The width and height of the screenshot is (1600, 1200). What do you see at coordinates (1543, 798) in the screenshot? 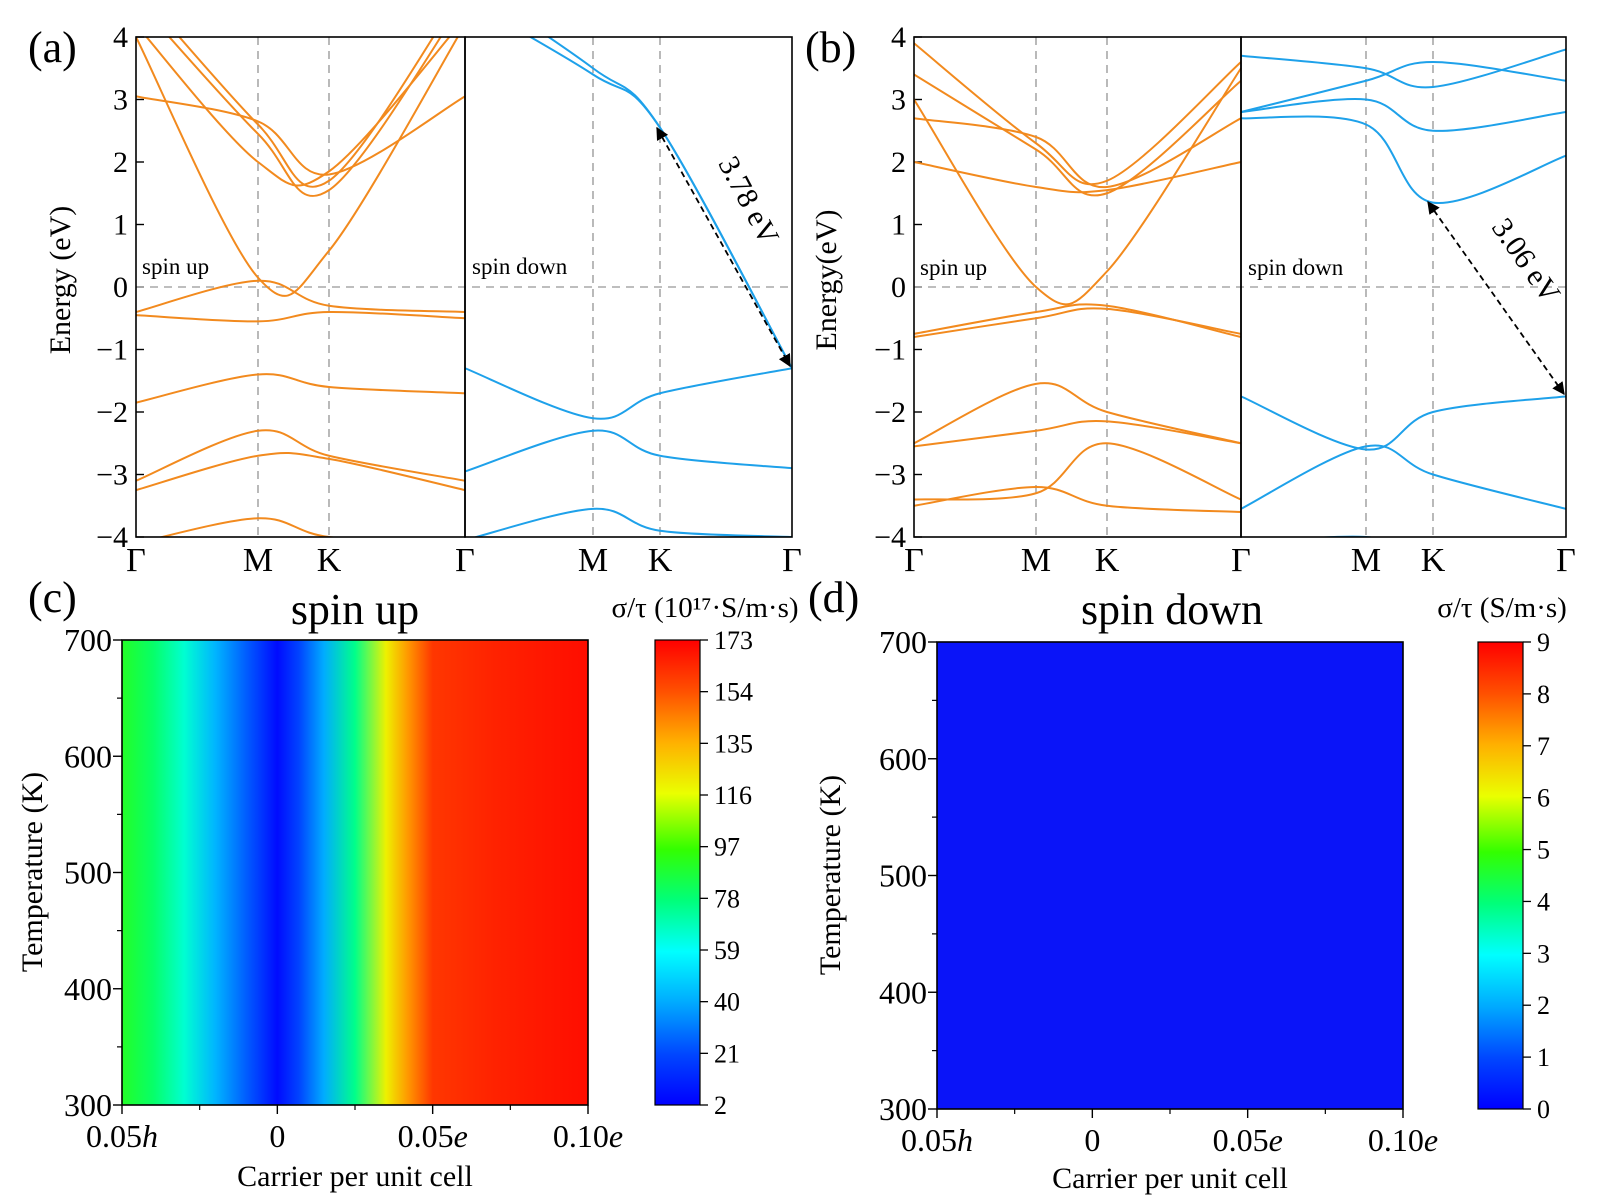
I see `colorbar-tick-label: 6` at bounding box center [1543, 798].